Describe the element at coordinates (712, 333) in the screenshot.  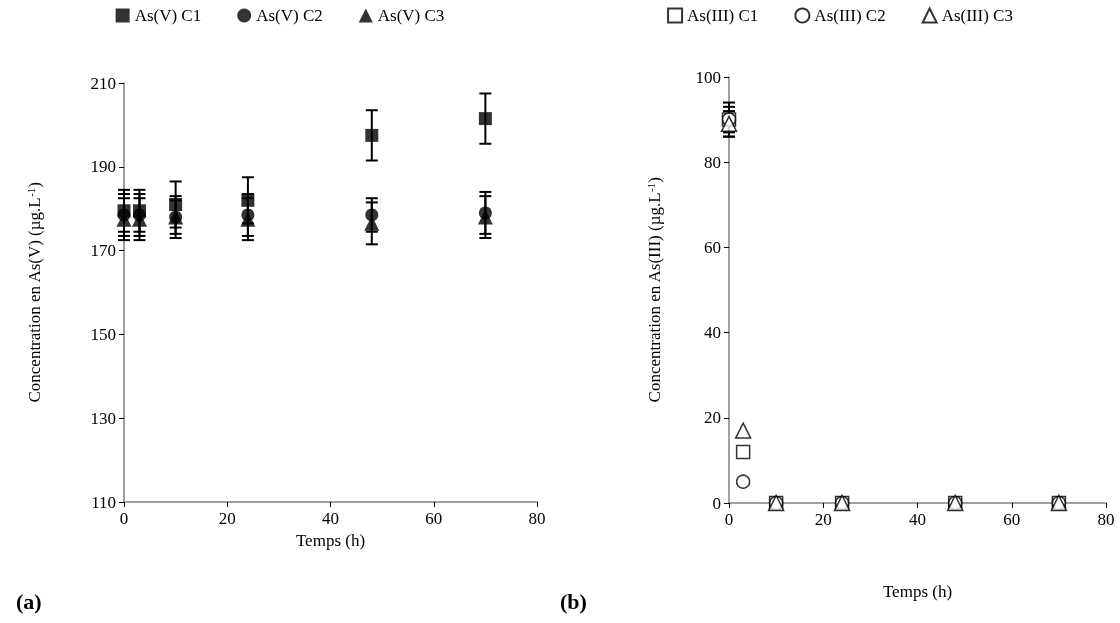
I see `y-tick-label: 40` at that location.